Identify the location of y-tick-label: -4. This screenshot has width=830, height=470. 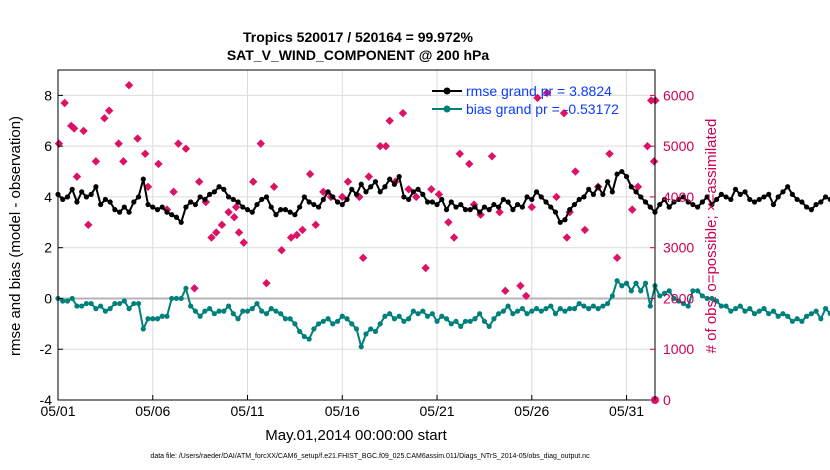
(46, 400).